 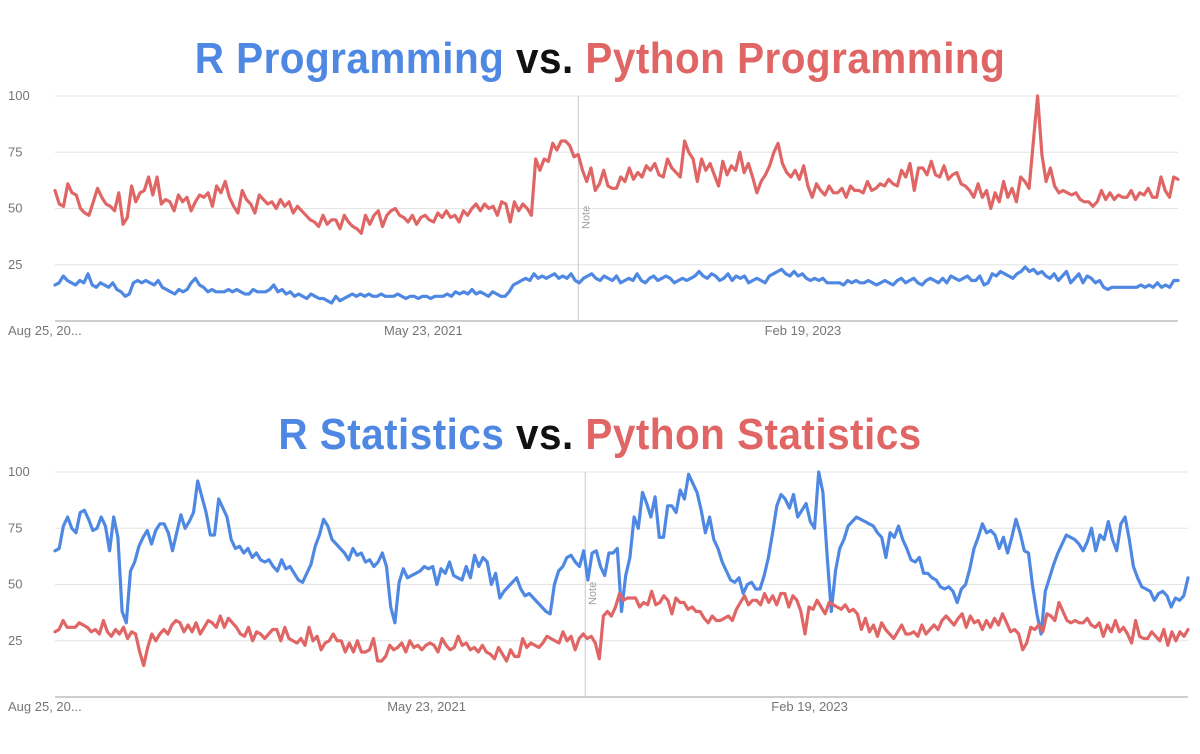 What do you see at coordinates (15, 584) in the screenshot?
I see `chart-2-ytick-label: 50` at bounding box center [15, 584].